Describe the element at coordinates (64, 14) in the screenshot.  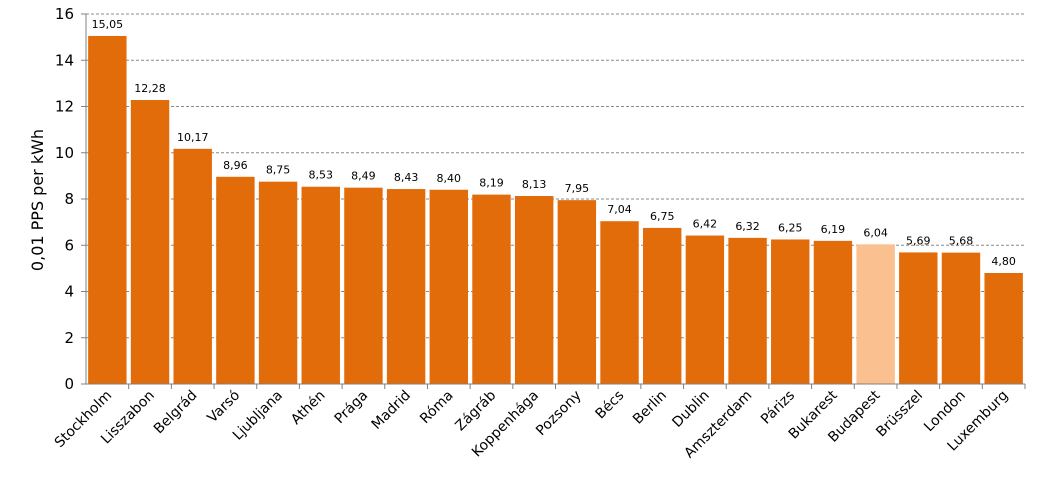
I see `y-tick-label: 16` at that location.